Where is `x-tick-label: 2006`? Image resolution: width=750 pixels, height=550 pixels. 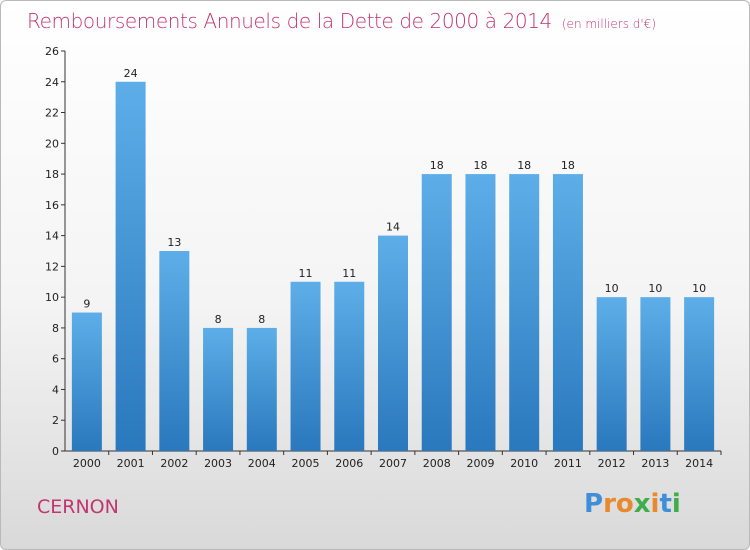
x-tick-label: 2006 is located at coordinates (349, 463).